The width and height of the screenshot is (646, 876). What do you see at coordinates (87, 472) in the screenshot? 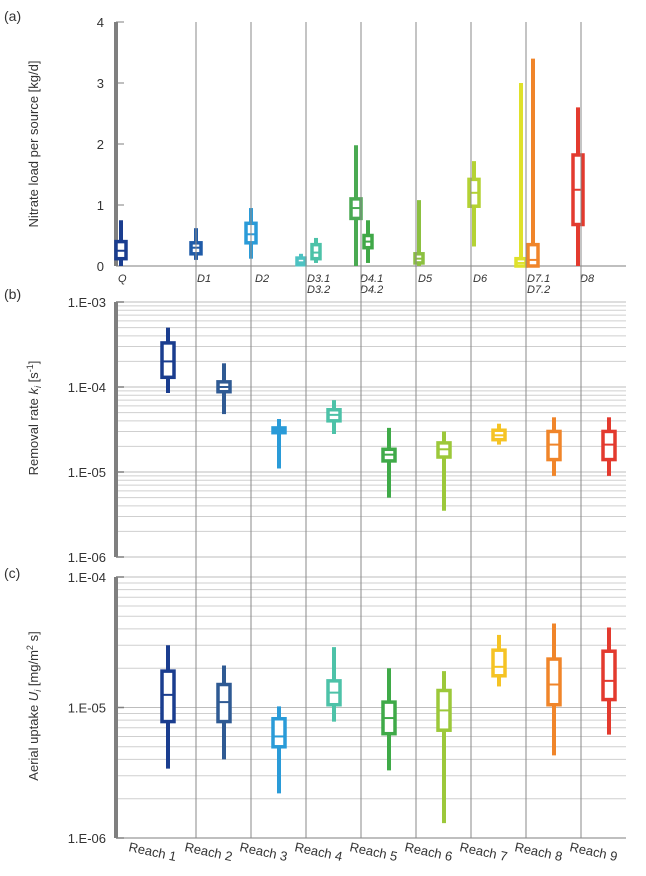
I see `panel-b-ytick-label: 1.E-05` at bounding box center [87, 472].